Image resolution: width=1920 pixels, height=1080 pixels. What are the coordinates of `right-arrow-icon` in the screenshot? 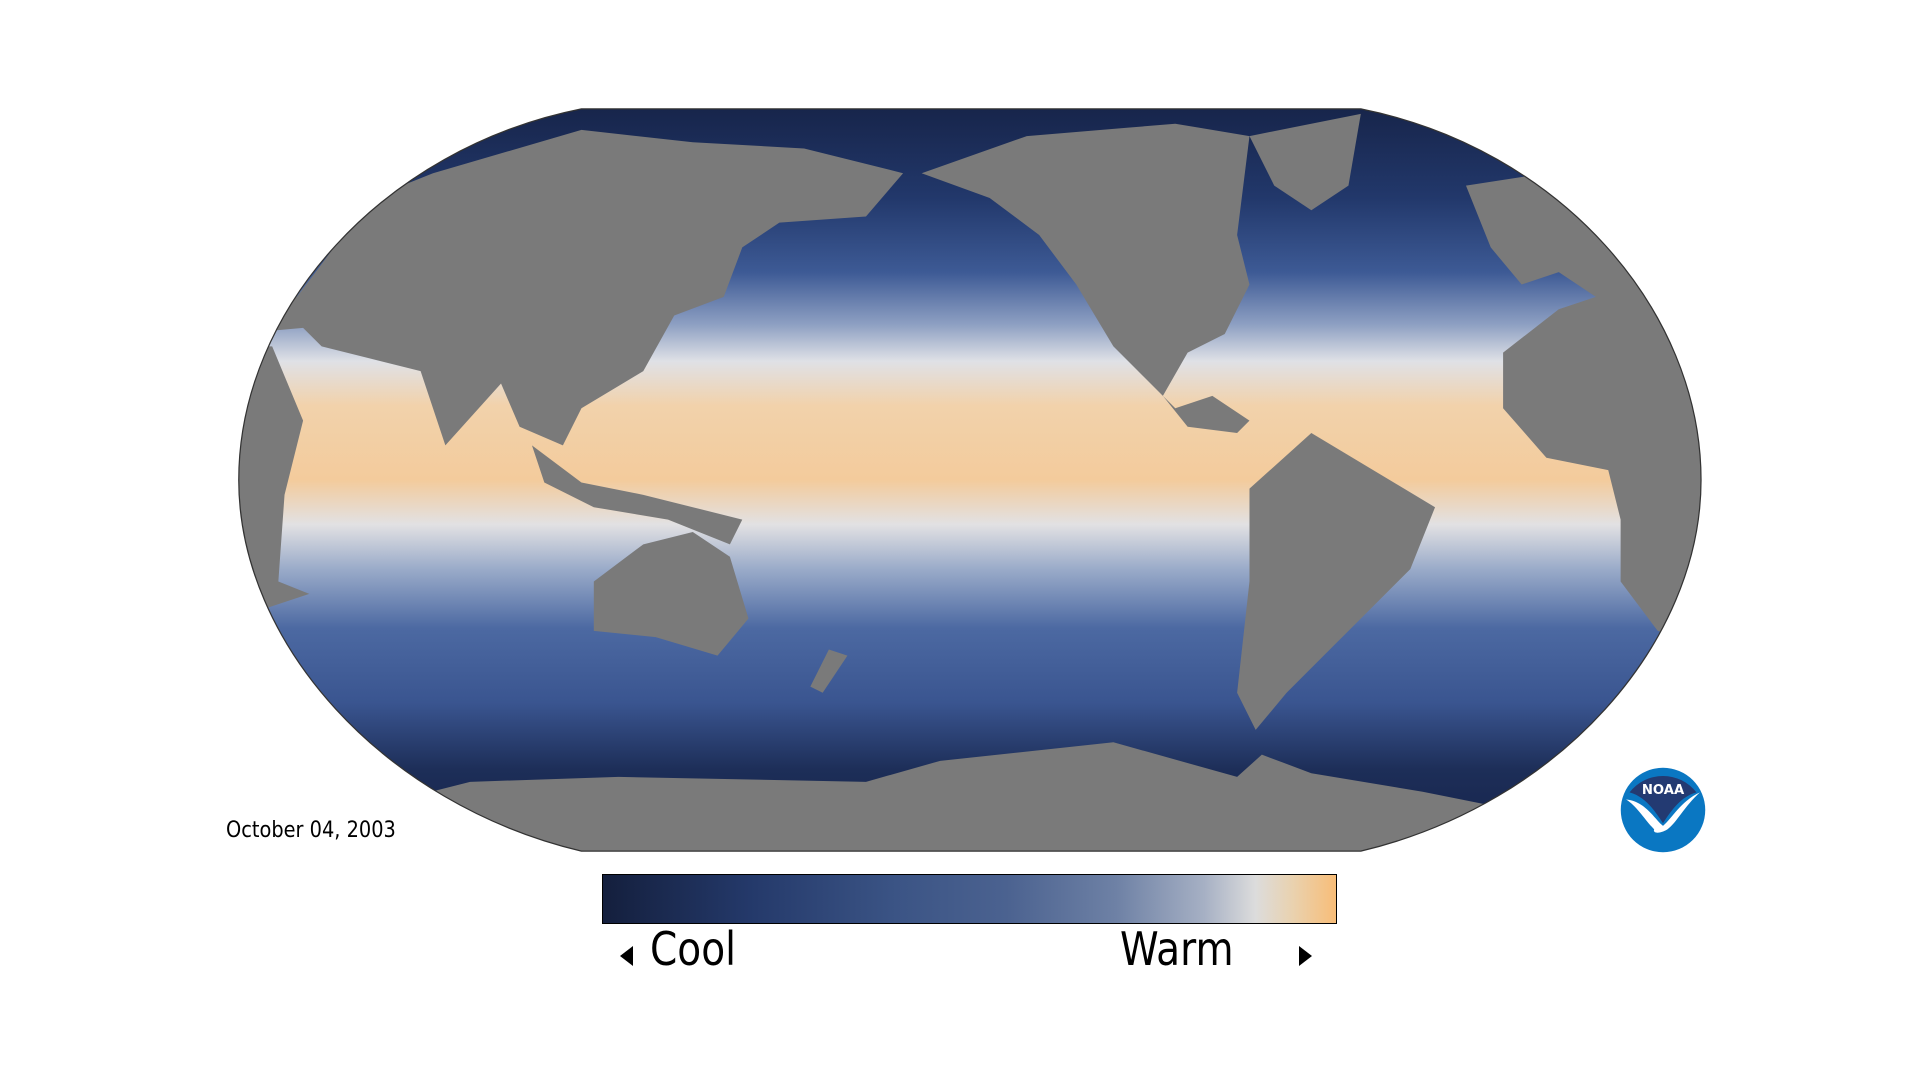 It's located at (1305, 956).